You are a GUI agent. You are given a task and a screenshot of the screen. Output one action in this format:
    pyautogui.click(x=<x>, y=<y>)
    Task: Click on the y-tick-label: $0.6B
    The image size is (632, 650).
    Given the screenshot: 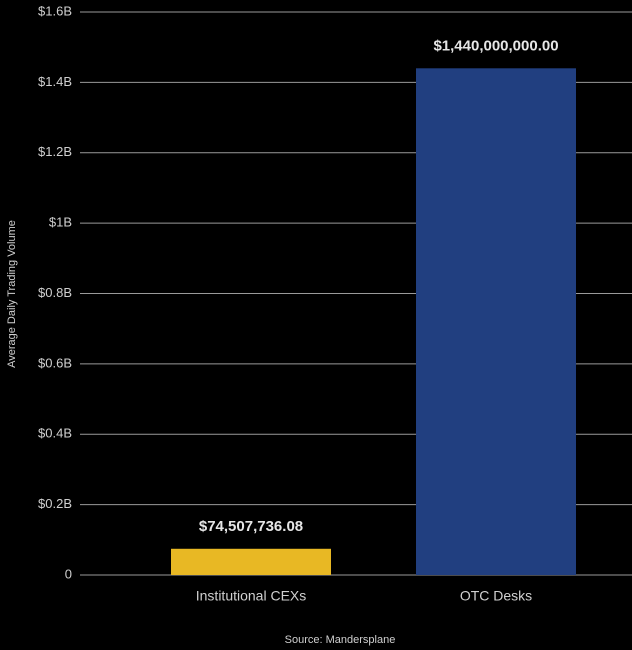 What is the action you would take?
    pyautogui.click(x=55, y=362)
    